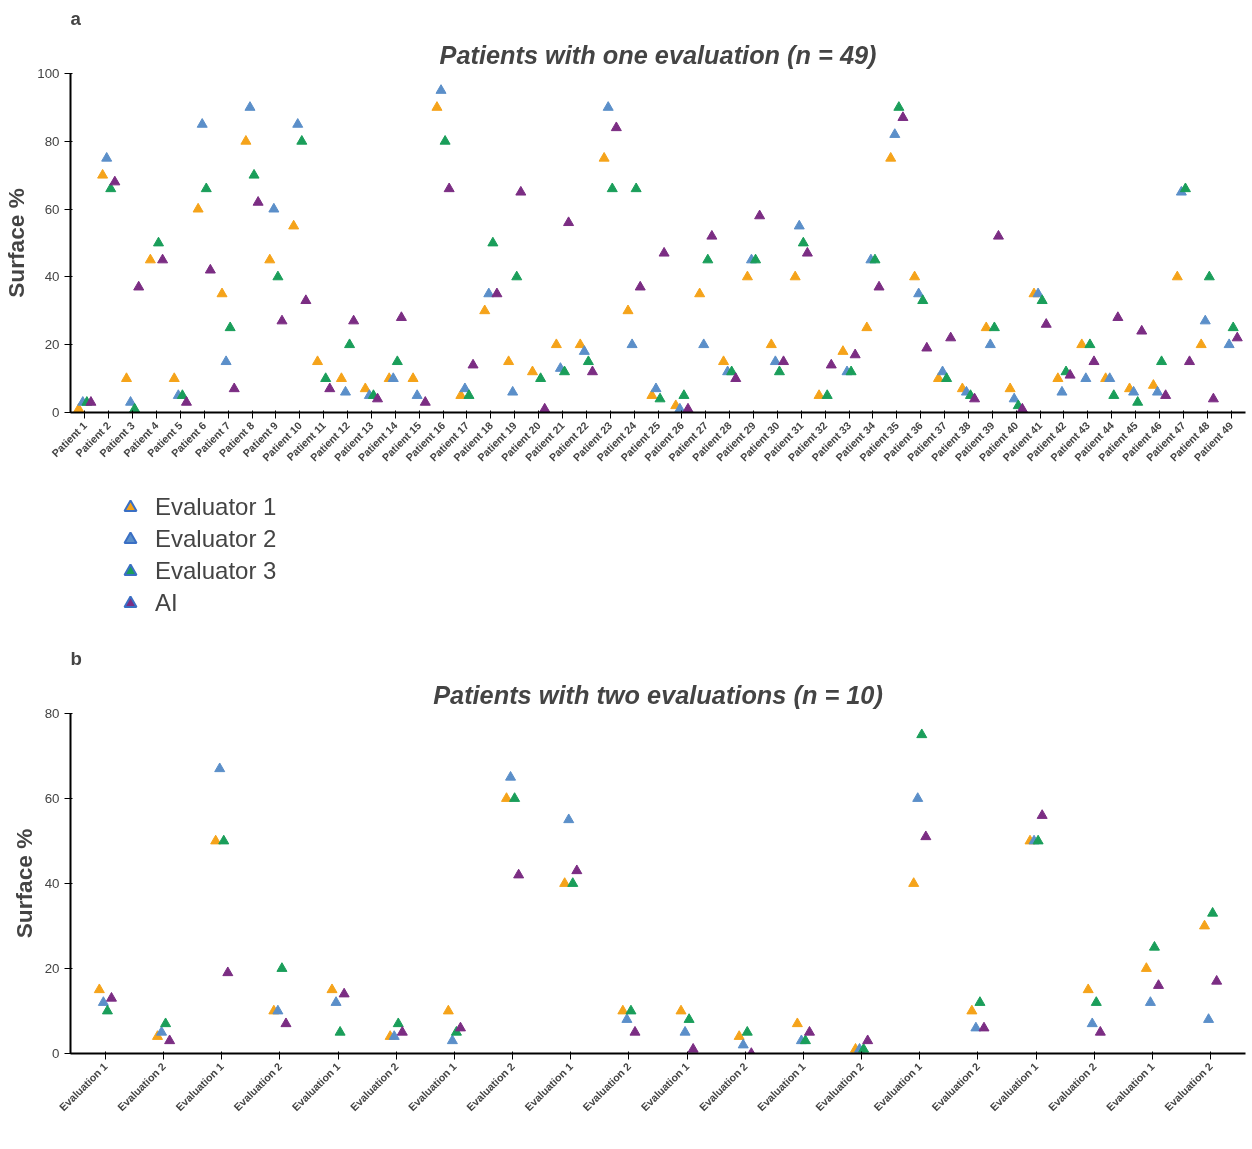  I want to click on legend-label: AI, so click(166, 603).